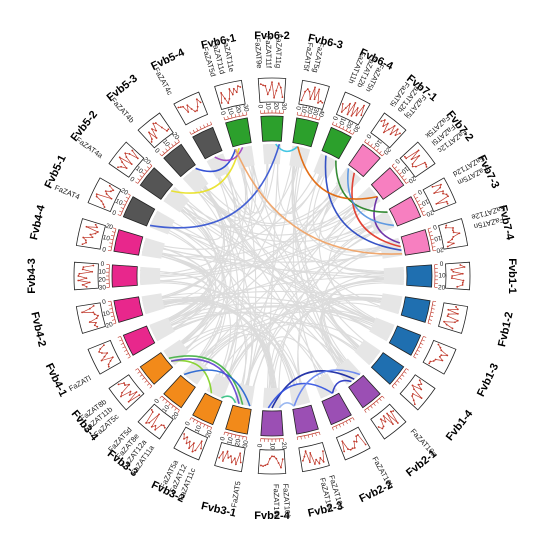 The image size is (550, 549). I want to click on chromosome-label: Fvb6-2, so click(271, 36).